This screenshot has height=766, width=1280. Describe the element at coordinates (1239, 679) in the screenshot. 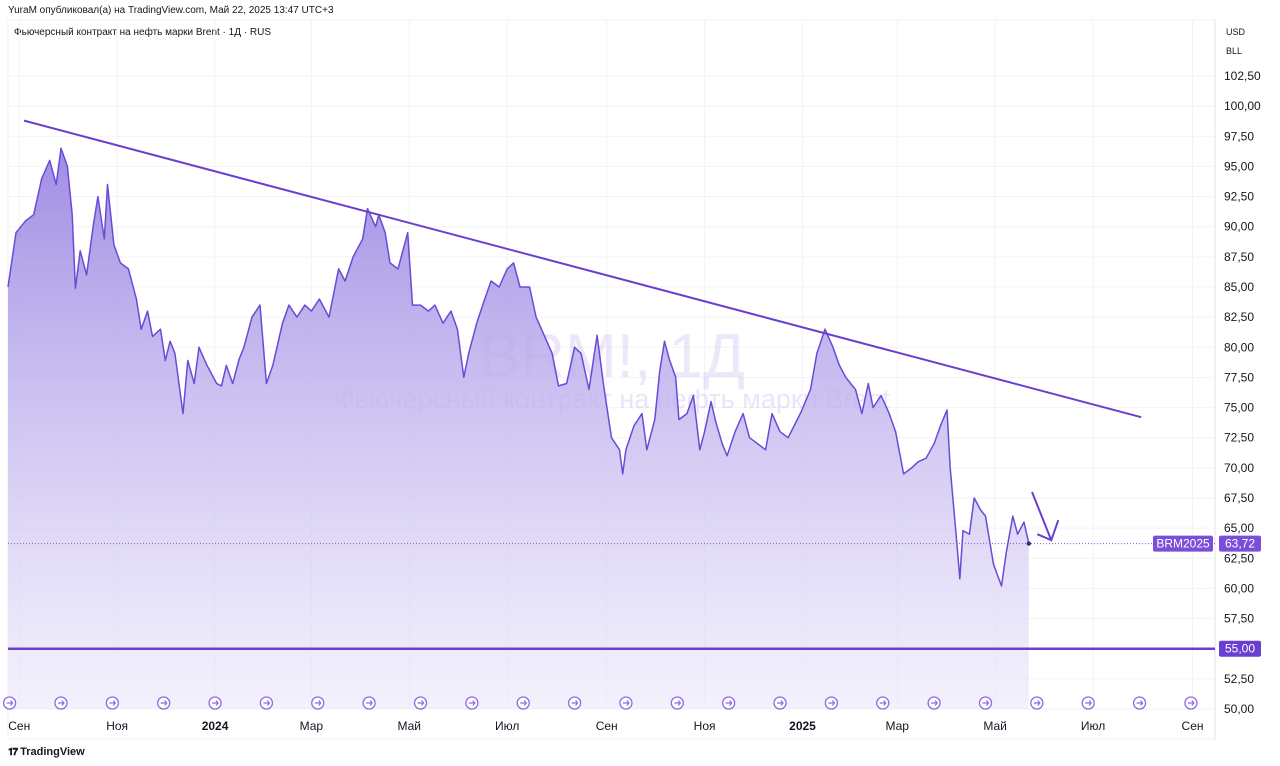

I see `price-tick-label: 52,50` at that location.